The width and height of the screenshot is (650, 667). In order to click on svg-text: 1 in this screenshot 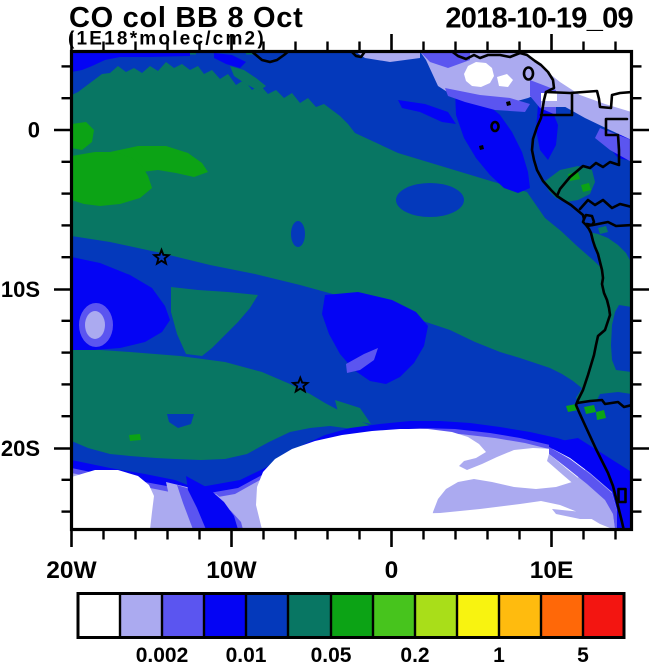, I will do `click(499, 655)`.